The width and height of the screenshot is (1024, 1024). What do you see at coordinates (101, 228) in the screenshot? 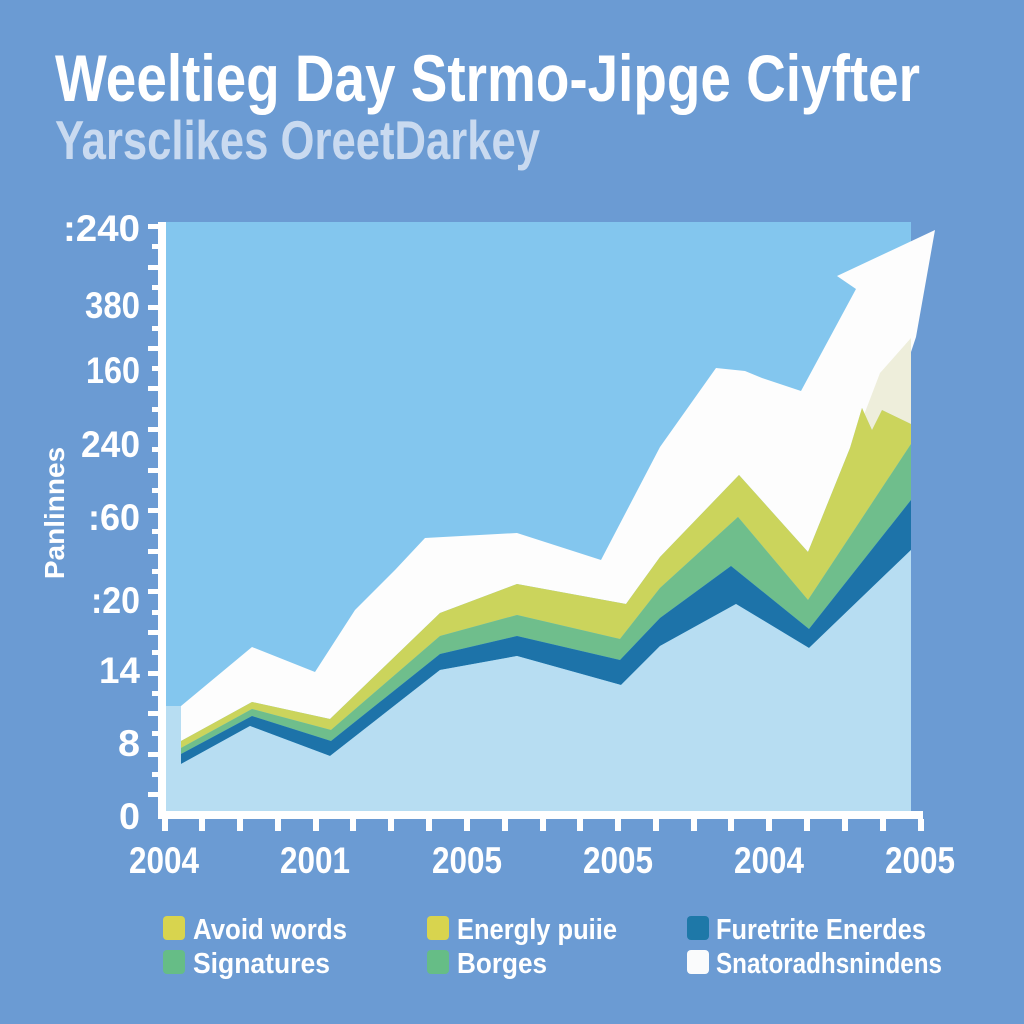
I see `svg-text: :240` at bounding box center [101, 228].